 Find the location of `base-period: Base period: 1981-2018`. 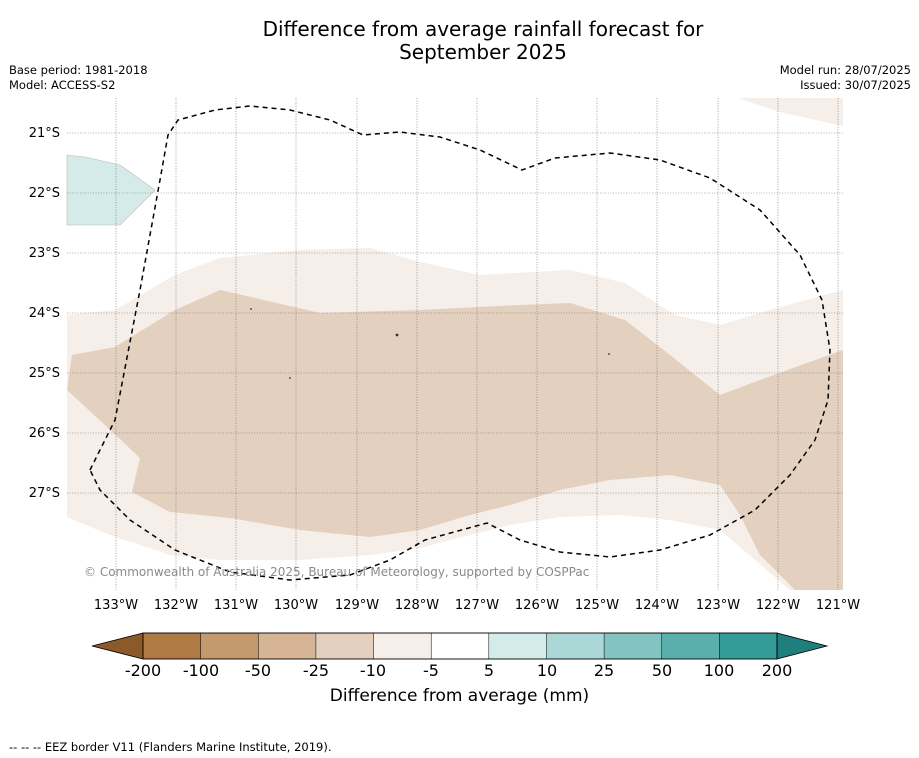

base-period: Base period: 1981-2018 is located at coordinates (78, 70).